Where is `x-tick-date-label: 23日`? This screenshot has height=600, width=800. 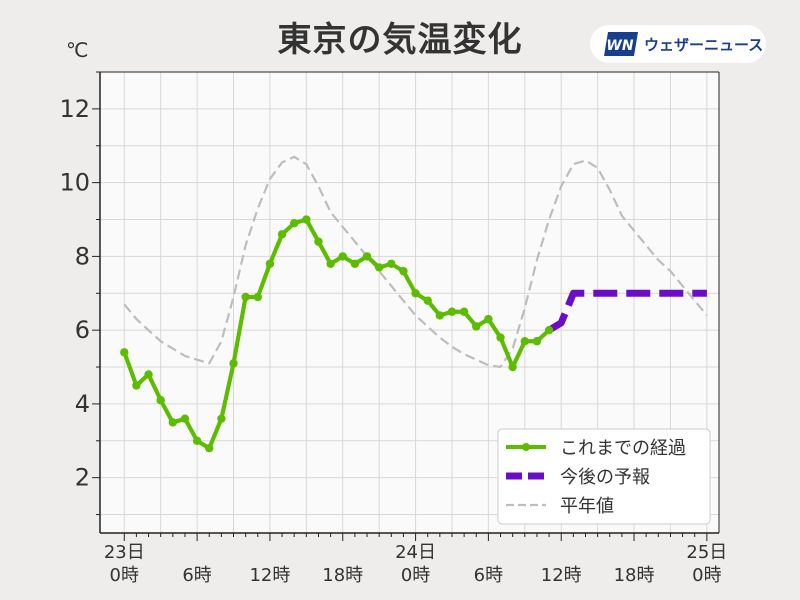 x-tick-date-label: 23日 is located at coordinates (124, 552).